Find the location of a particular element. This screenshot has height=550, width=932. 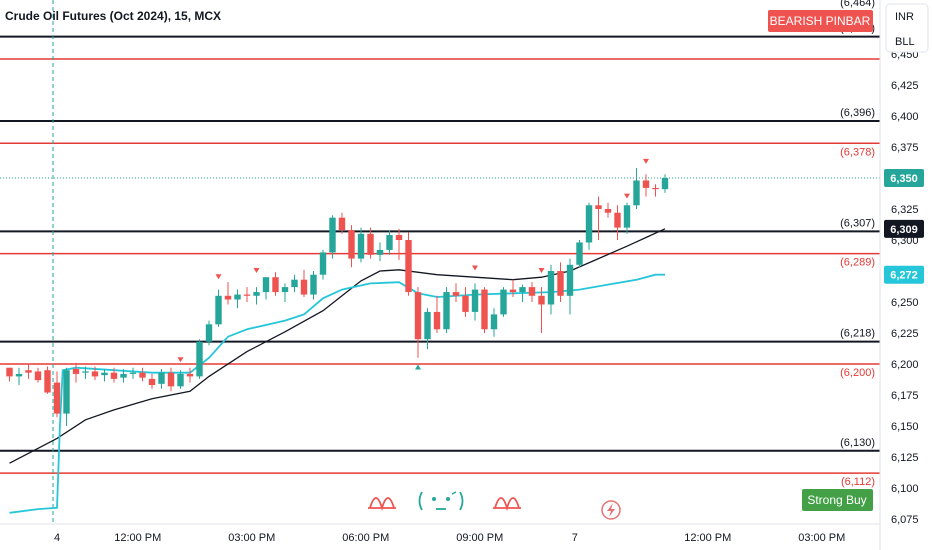

bearish-pinbar-badge is located at coordinates (820, 21).